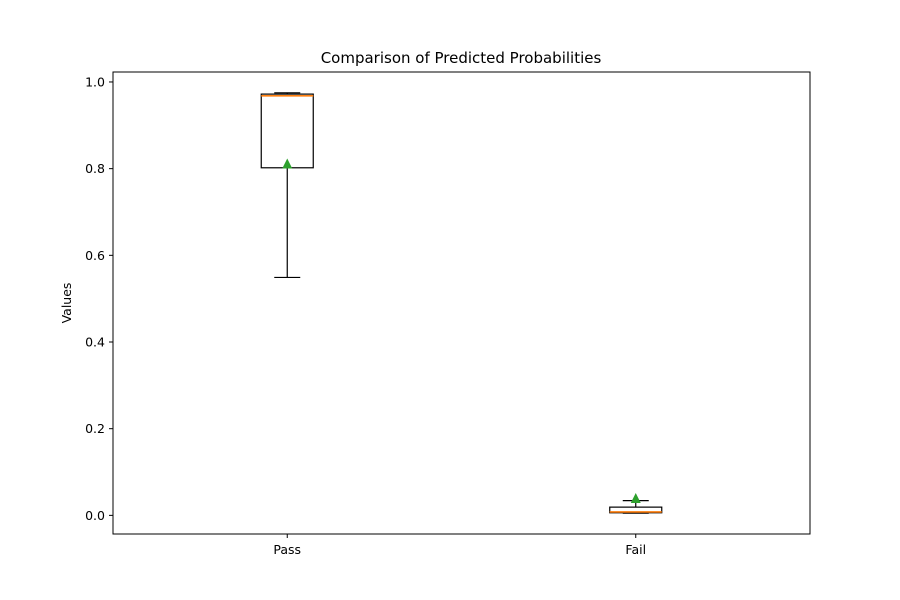 The image size is (900, 600). Describe the element at coordinates (95, 81) in the screenshot. I see `y-tick-label: 1.0` at that location.